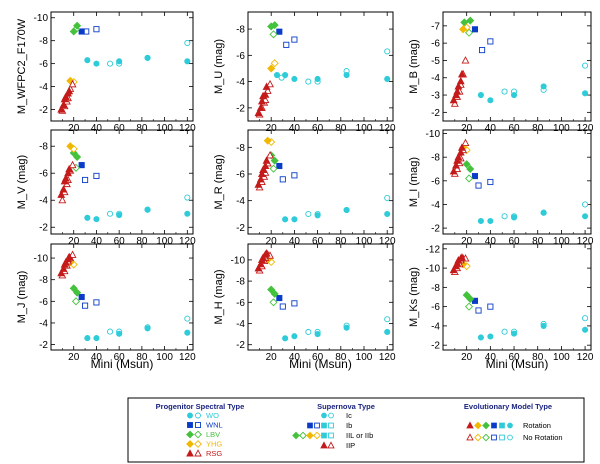  What do you see at coordinates (304, 188) in the screenshot?
I see `panel: 20 40 60 80 100 120 -2 -4 -6 -8 M_R (mag)` at bounding box center [304, 188].